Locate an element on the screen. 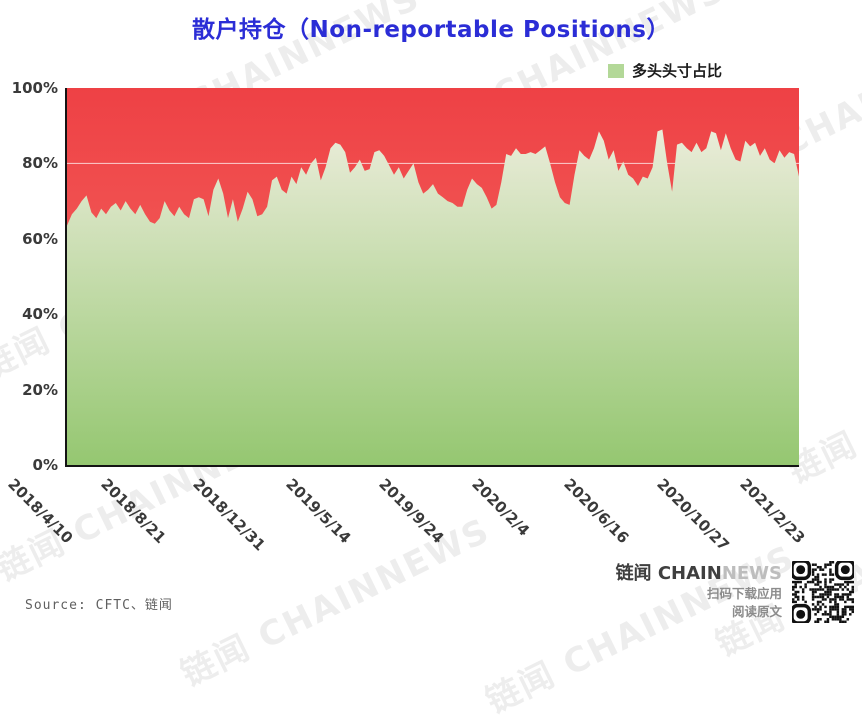 This screenshot has height=723, width=862. brand-logo: 链闻 CHAINNEWS is located at coordinates (699, 574).